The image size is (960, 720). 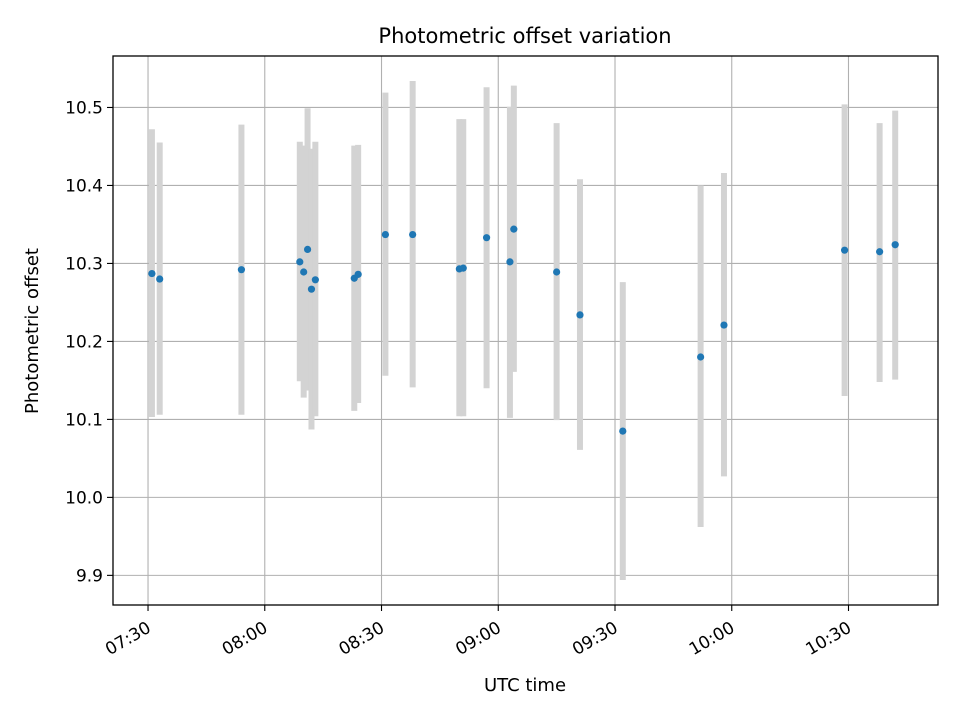 What do you see at coordinates (84, 420) in the screenshot?
I see `y-tick-label: 10.1` at bounding box center [84, 420].